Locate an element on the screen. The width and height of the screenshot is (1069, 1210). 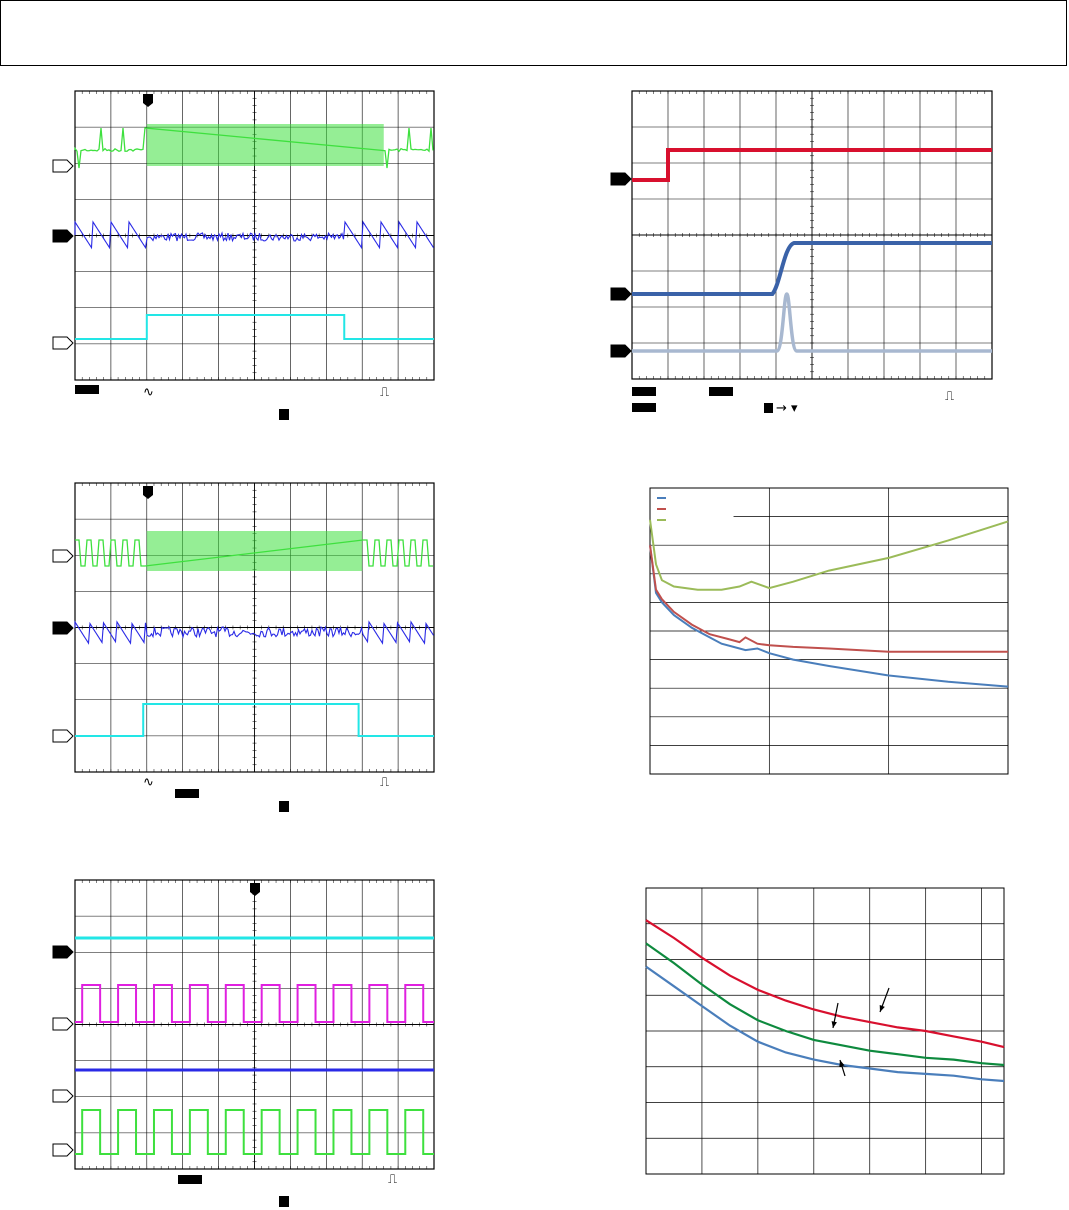
scope-3-blue-trace is located at coordinates (254, 632).